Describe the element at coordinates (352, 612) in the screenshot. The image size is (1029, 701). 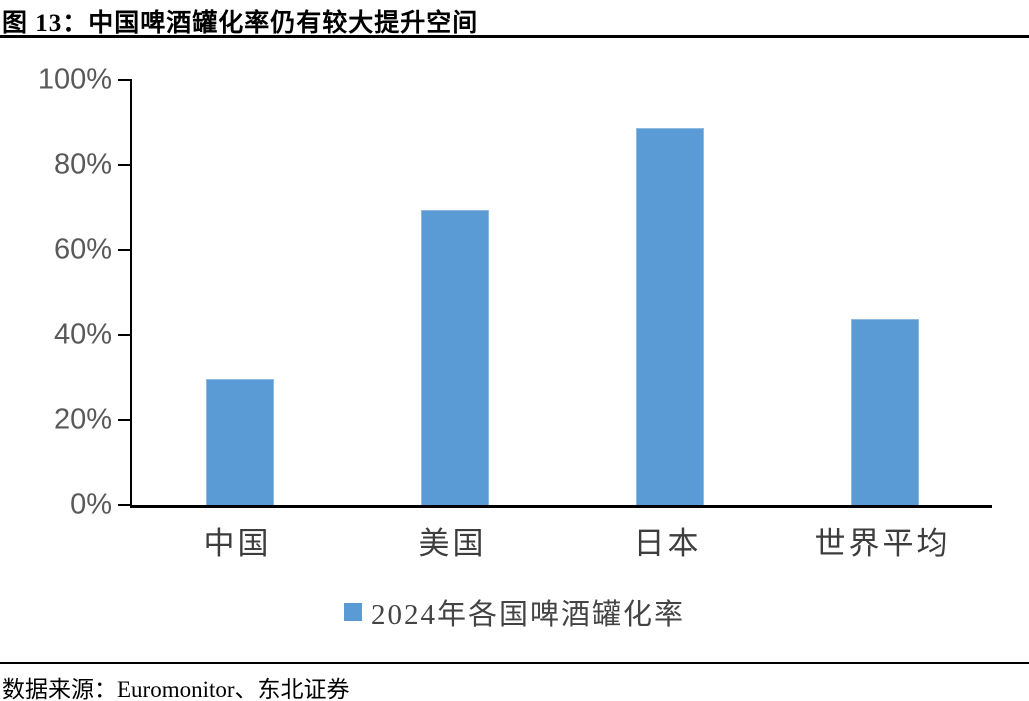
I see `legend-swatch-icon` at that location.